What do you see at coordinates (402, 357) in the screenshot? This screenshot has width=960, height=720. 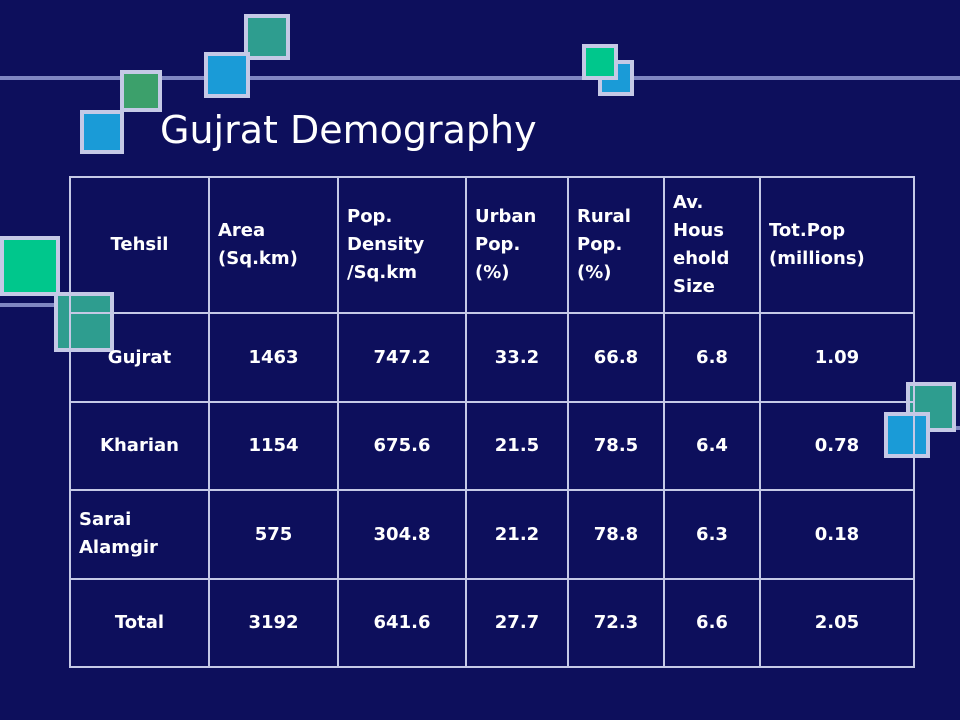 I see `cell-density: 747.2` at bounding box center [402, 357].